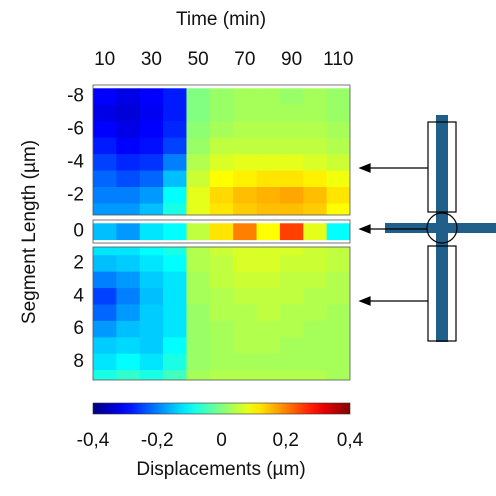 This screenshot has width=496, height=496. What do you see at coordinates (75, 161) in the screenshot?
I see `y-tick-label: -4` at bounding box center [75, 161].